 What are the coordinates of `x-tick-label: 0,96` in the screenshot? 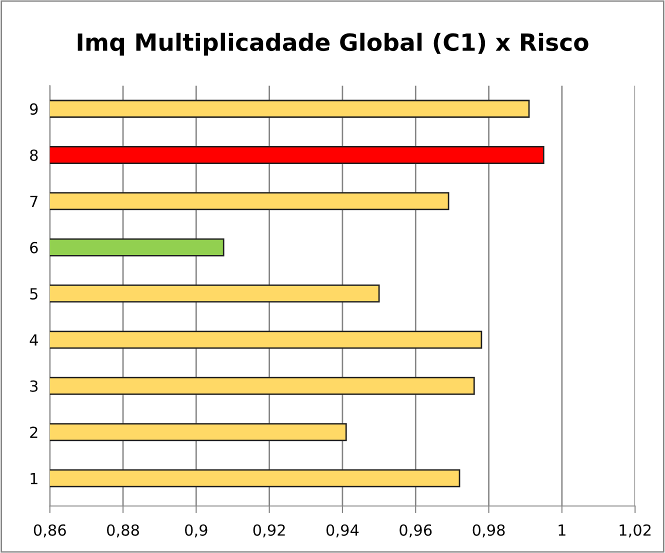 It's located at (416, 531).